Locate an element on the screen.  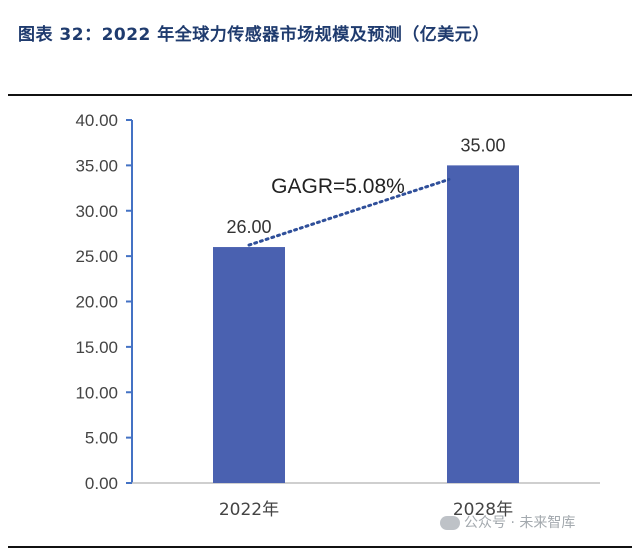
y-tick-label: 30.00 is located at coordinates (96, 211).